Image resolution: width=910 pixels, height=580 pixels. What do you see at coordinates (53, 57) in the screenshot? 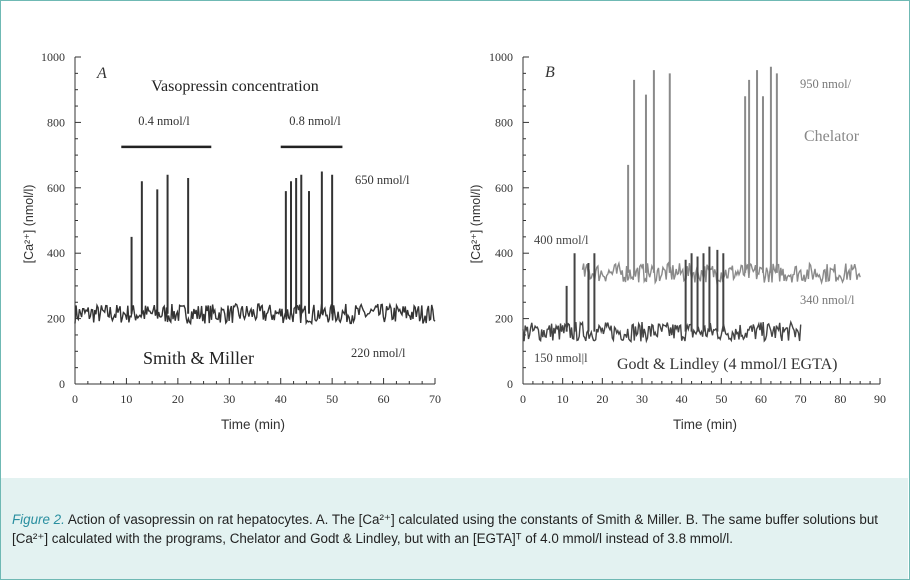
I see `panel-a-y-tick-label: 1000` at bounding box center [53, 57].